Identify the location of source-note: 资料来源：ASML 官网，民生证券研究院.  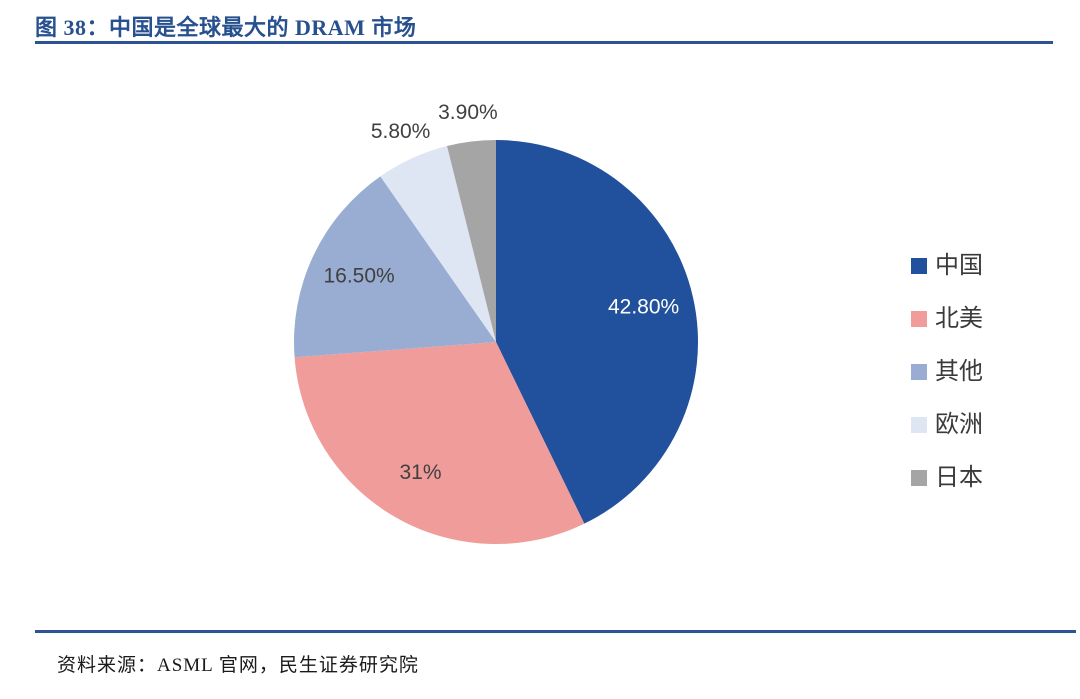
(238, 665).